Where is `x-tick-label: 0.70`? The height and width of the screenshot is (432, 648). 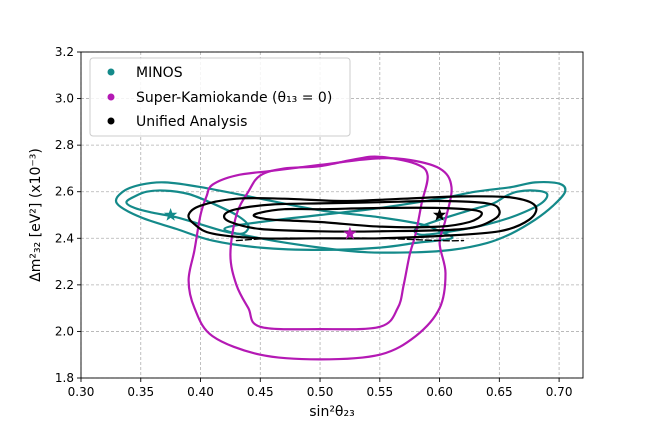 x-tick-label: 0.70 is located at coordinates (559, 392).